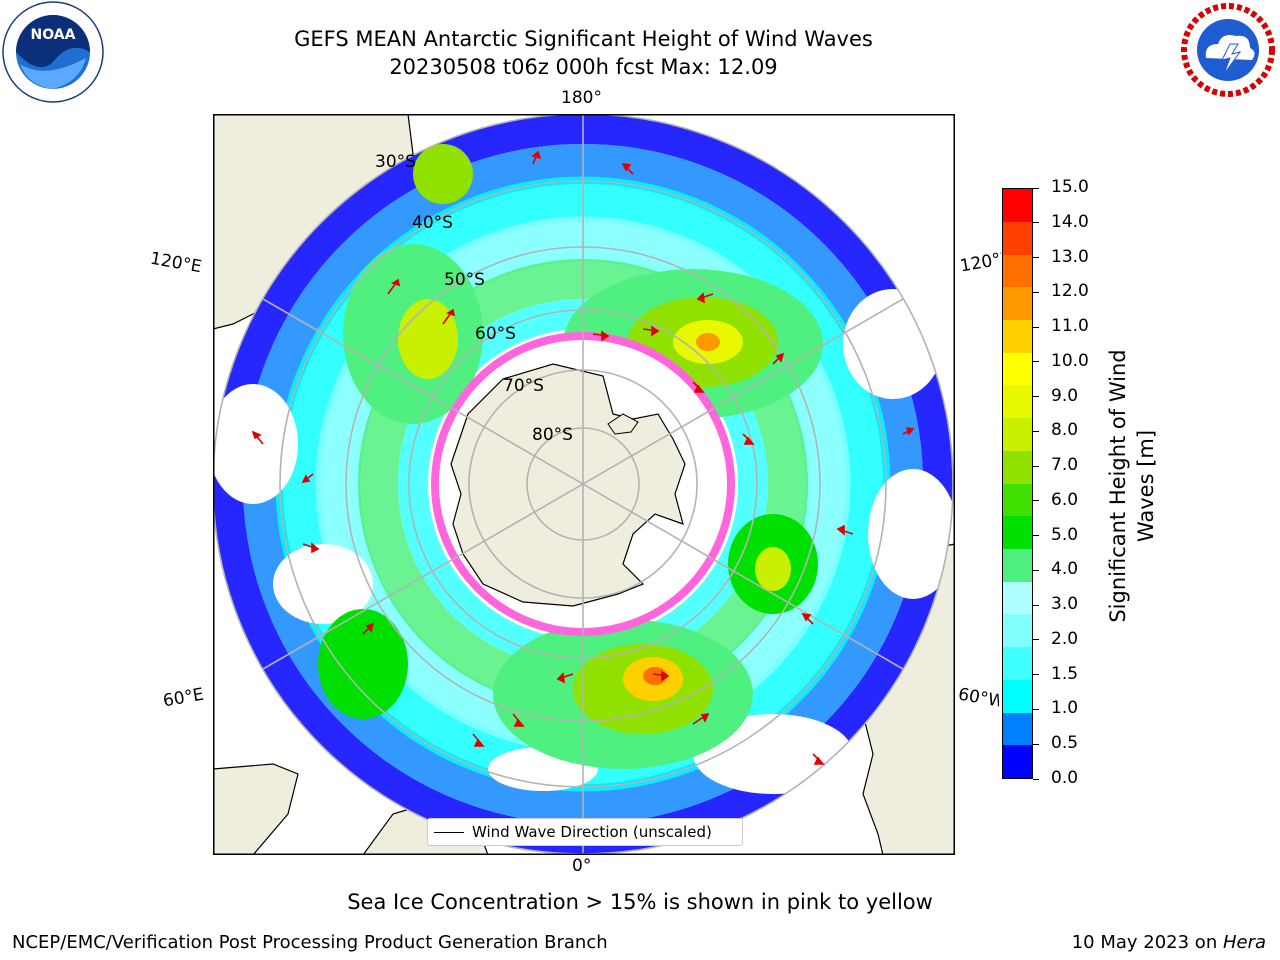 This screenshot has width=1280, height=960. Describe the element at coordinates (495, 334) in the screenshot. I see `lat-label-60s: 60°S` at that location.